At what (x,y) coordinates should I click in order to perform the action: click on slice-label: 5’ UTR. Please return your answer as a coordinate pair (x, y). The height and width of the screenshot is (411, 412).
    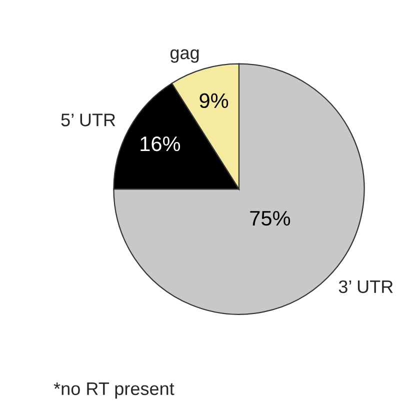
    Looking at the image, I should click on (88, 120).